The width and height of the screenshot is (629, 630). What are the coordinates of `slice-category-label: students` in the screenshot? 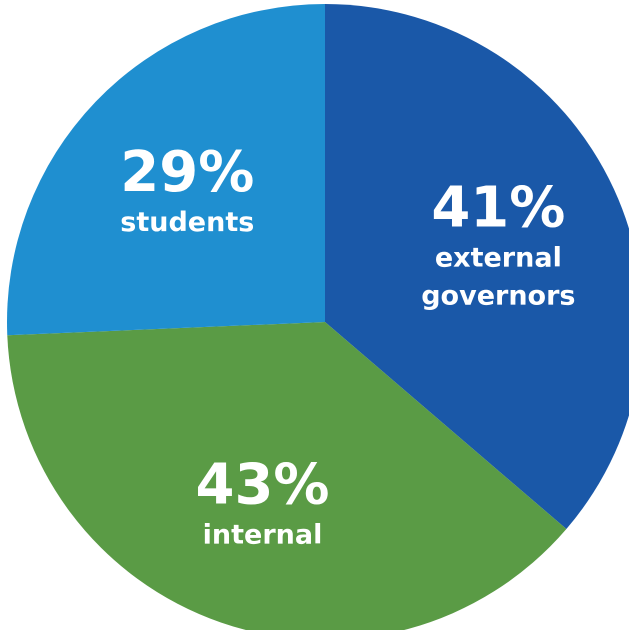 It's located at (187, 222).